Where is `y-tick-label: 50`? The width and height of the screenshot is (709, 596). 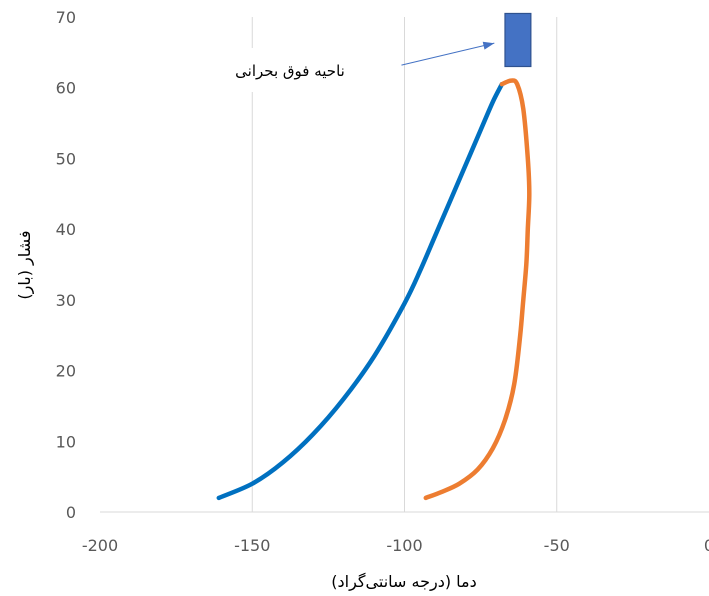 y-tick-label: 50 is located at coordinates (66, 158).